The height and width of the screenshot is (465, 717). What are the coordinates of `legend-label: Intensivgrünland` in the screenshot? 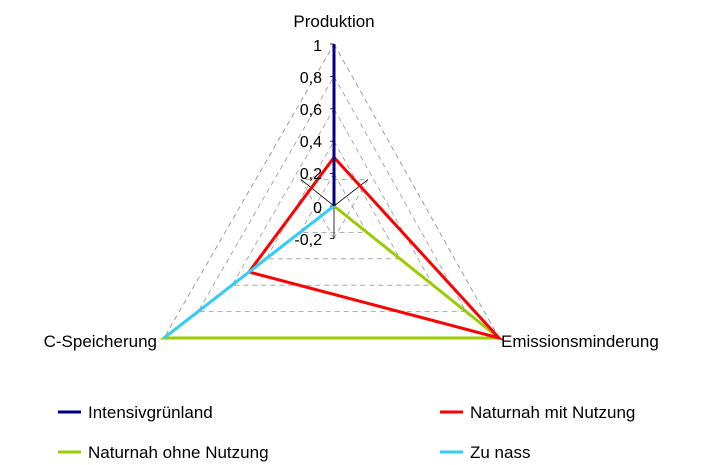 It's located at (150, 412).